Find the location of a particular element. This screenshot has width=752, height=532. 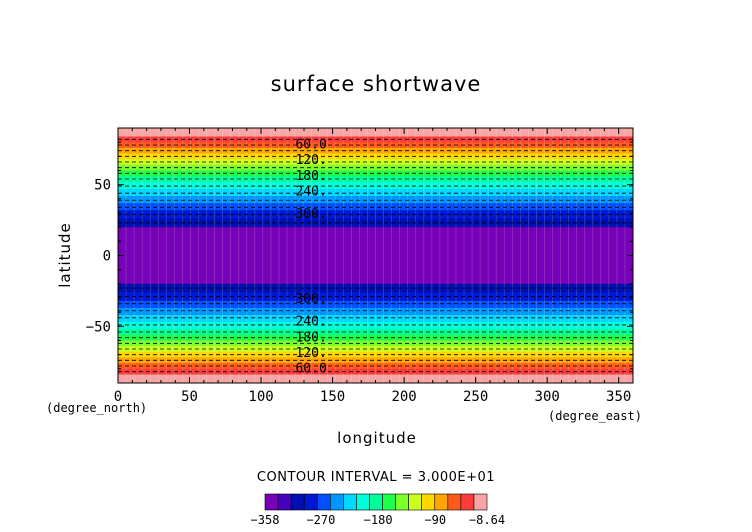

colorbar is located at coordinates (376, 502).